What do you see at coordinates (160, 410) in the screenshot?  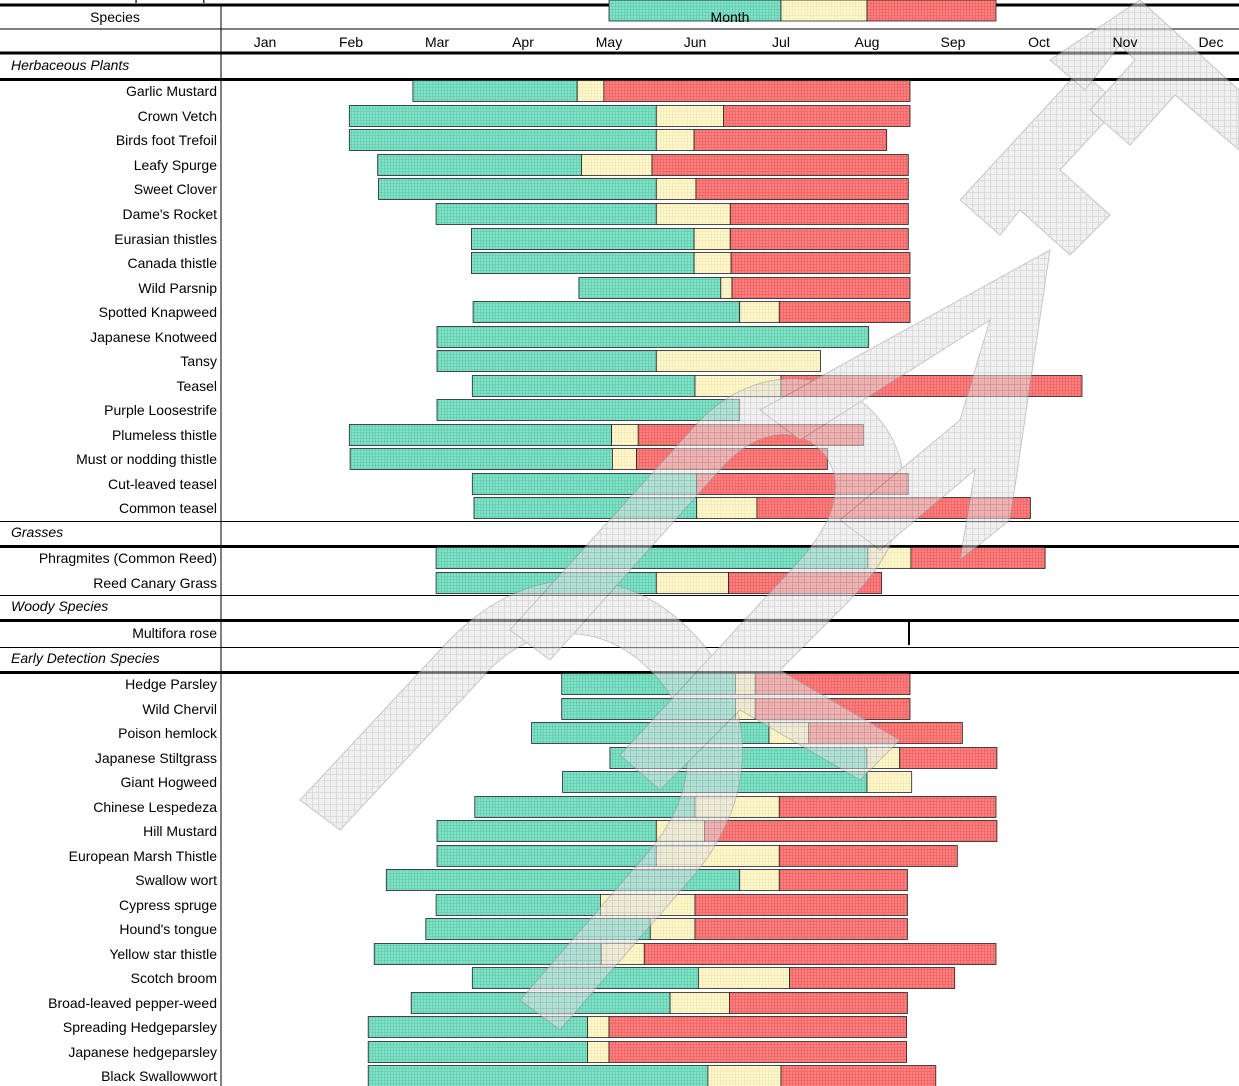 I see `species-label: Purple Loosestrife` at bounding box center [160, 410].